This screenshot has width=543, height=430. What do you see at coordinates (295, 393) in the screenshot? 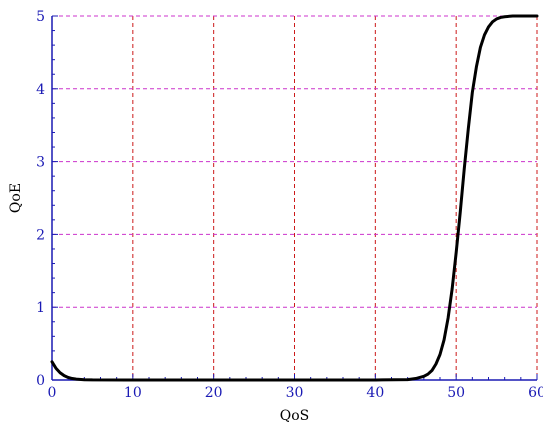
I see `x-tick-label: 30` at bounding box center [295, 393].